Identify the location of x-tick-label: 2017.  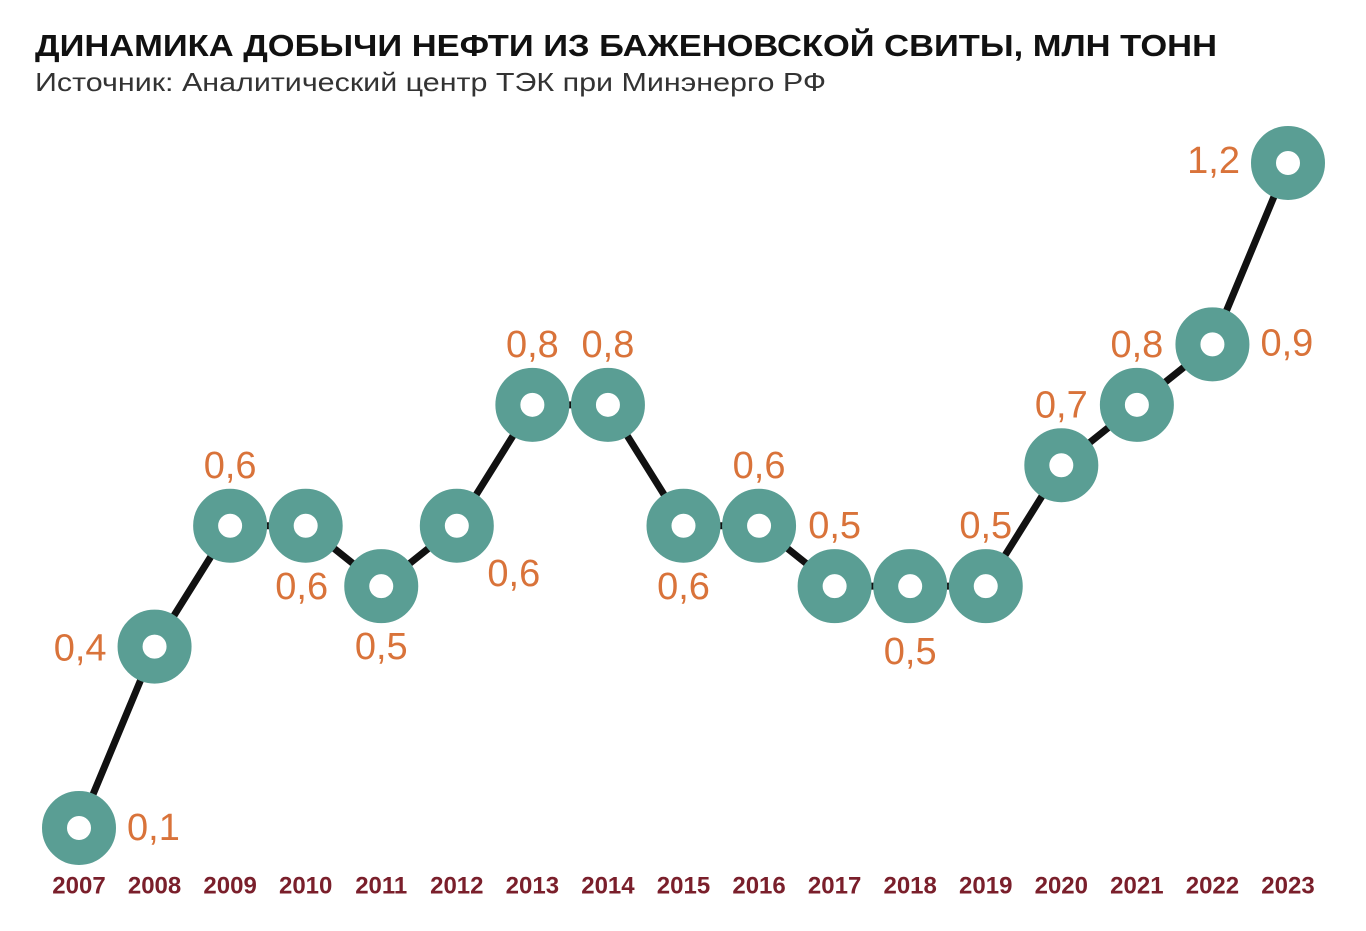
(834, 885).